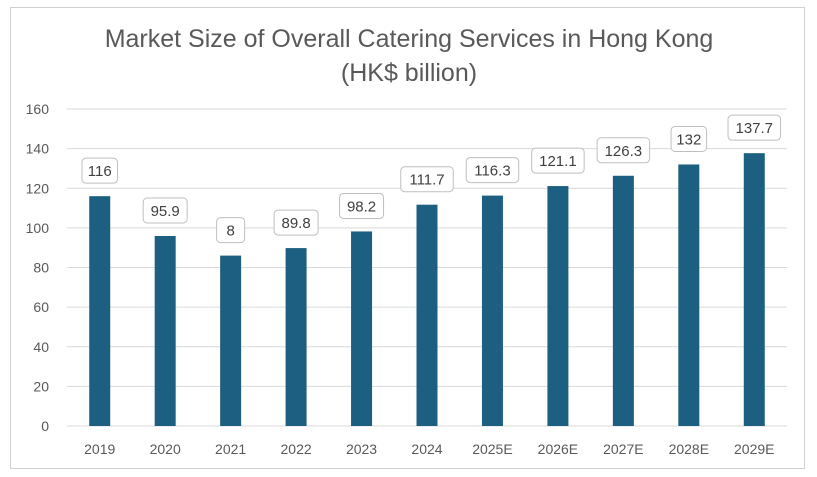  Describe the element at coordinates (558, 449) in the screenshot. I see `x-tick-label: 2026E` at that location.